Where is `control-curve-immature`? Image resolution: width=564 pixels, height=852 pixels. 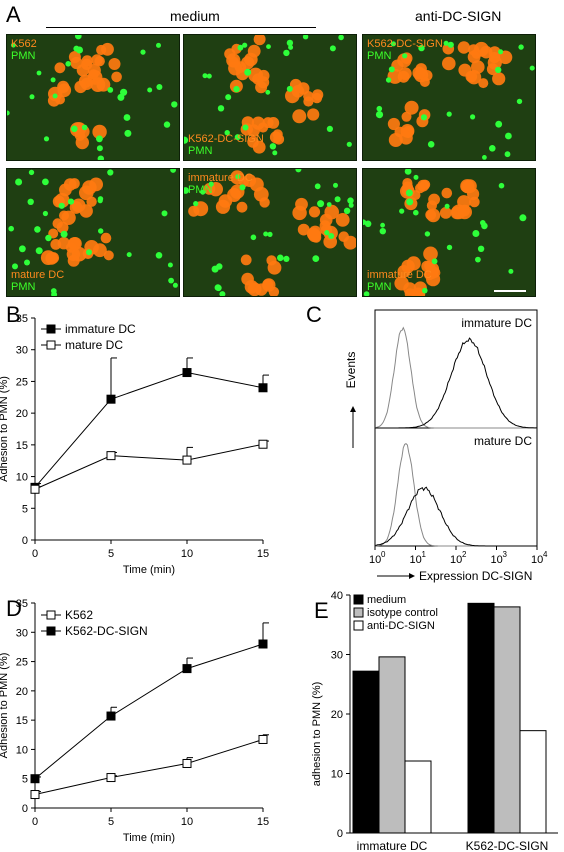 control-curve-immature is located at coordinates (455, 377).